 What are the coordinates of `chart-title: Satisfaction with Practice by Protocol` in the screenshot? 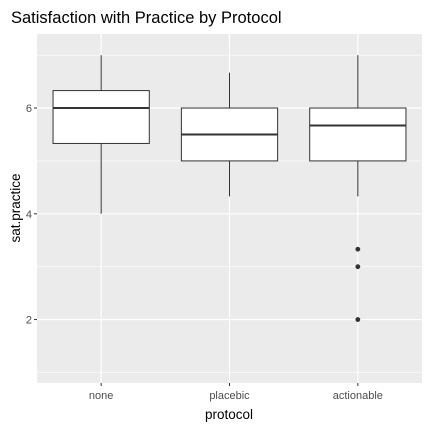 It's located at (146, 18).